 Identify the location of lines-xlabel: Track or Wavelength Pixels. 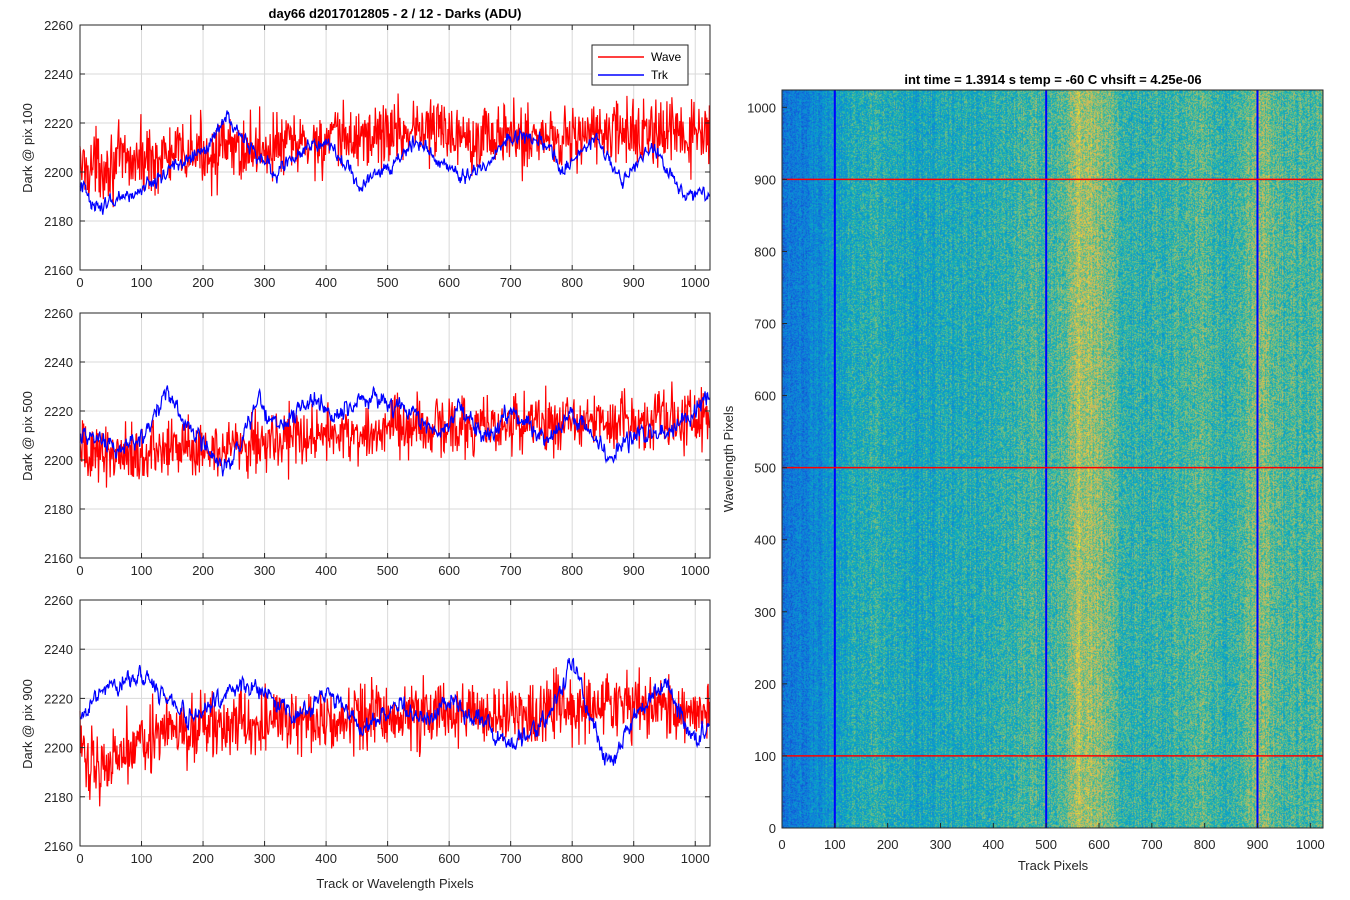
(395, 883).